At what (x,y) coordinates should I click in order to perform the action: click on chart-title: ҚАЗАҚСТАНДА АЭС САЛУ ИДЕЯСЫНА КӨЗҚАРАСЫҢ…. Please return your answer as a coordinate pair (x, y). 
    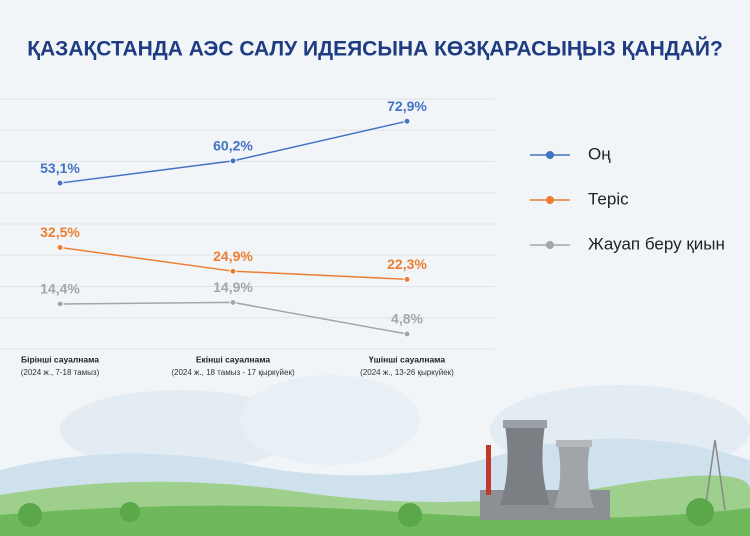
    Looking at the image, I should click on (375, 49).